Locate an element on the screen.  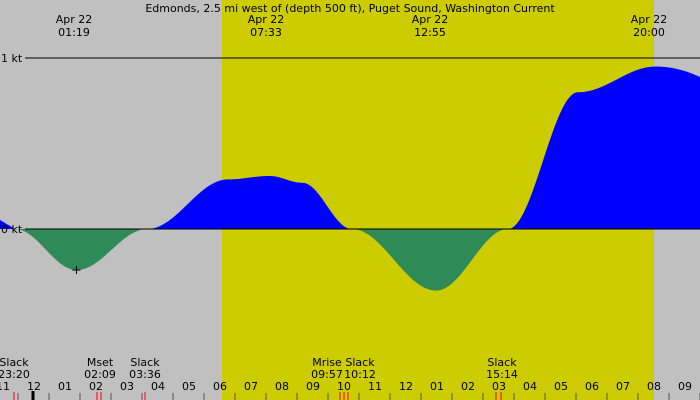
y-axis-label-0kt: 0 kt is located at coordinates (12, 229).